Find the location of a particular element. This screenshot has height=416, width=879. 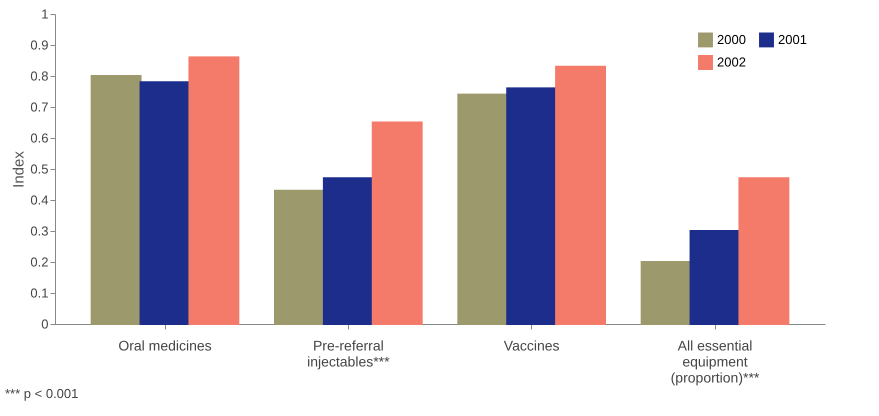

legend-label: 2002 is located at coordinates (731, 62).